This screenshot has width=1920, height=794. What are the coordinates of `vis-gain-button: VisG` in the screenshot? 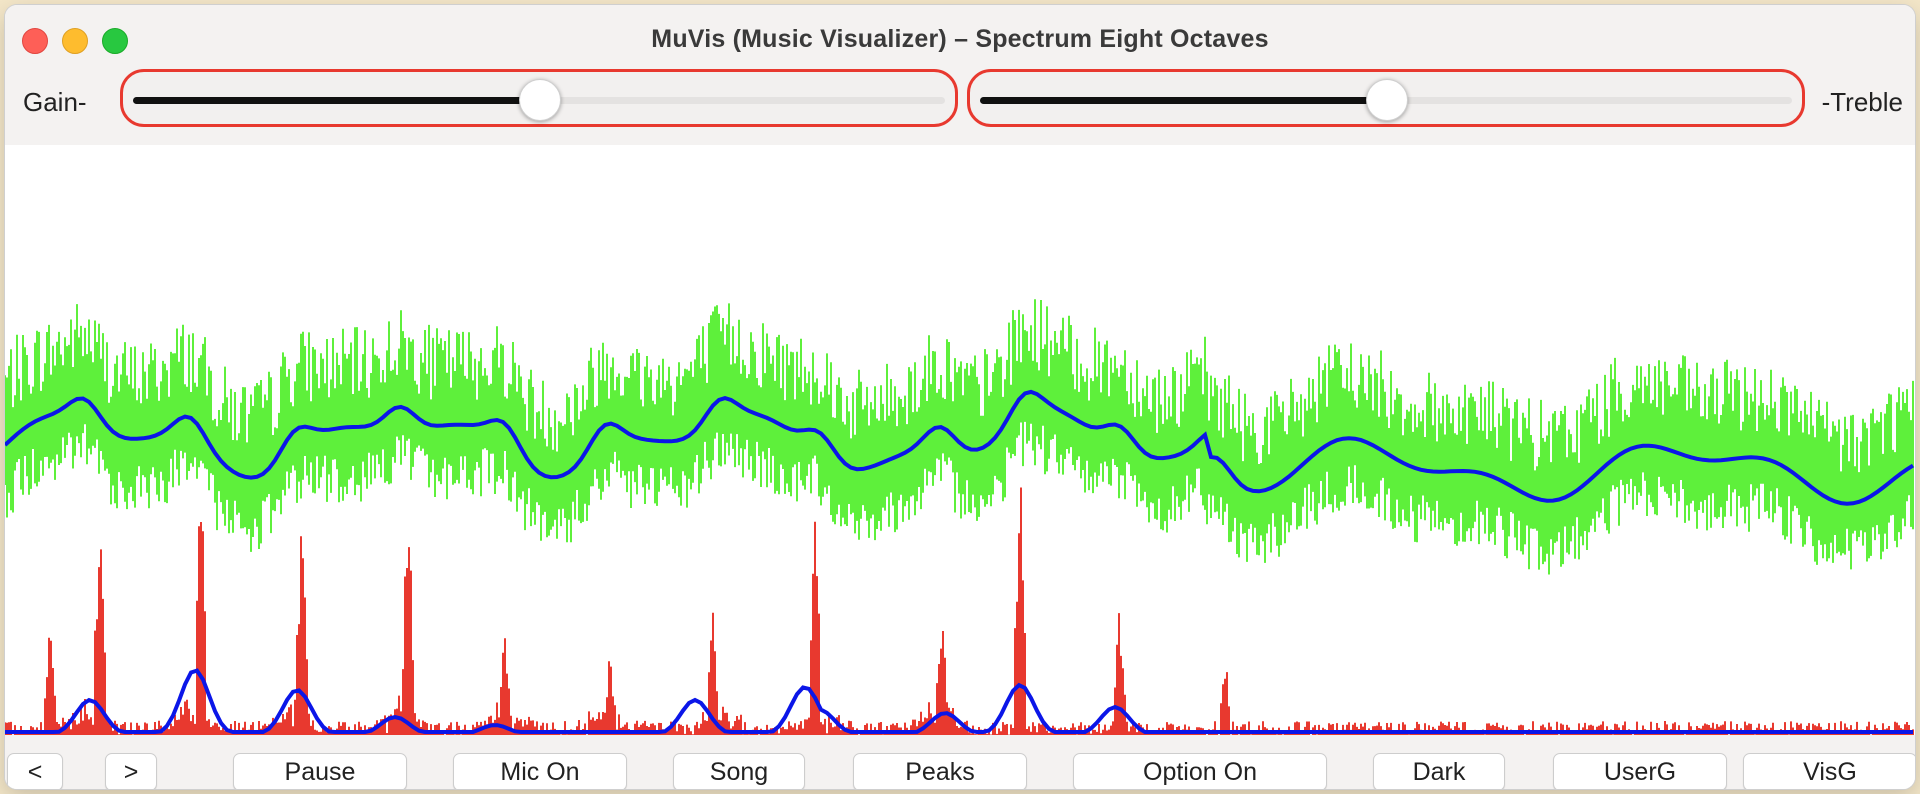 It's located at (1829, 771).